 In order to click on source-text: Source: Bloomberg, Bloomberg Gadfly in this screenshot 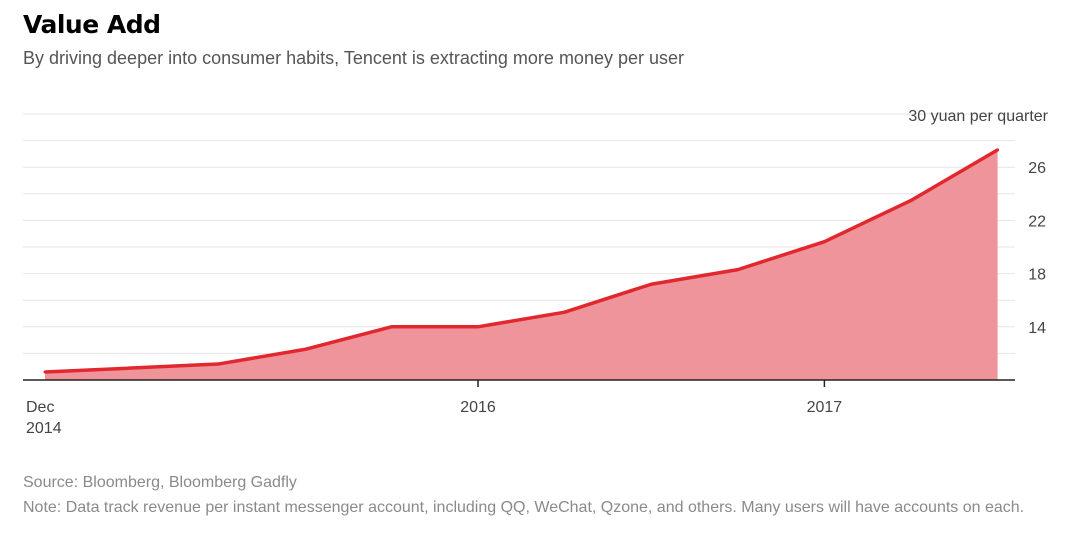, I will do `click(160, 482)`.